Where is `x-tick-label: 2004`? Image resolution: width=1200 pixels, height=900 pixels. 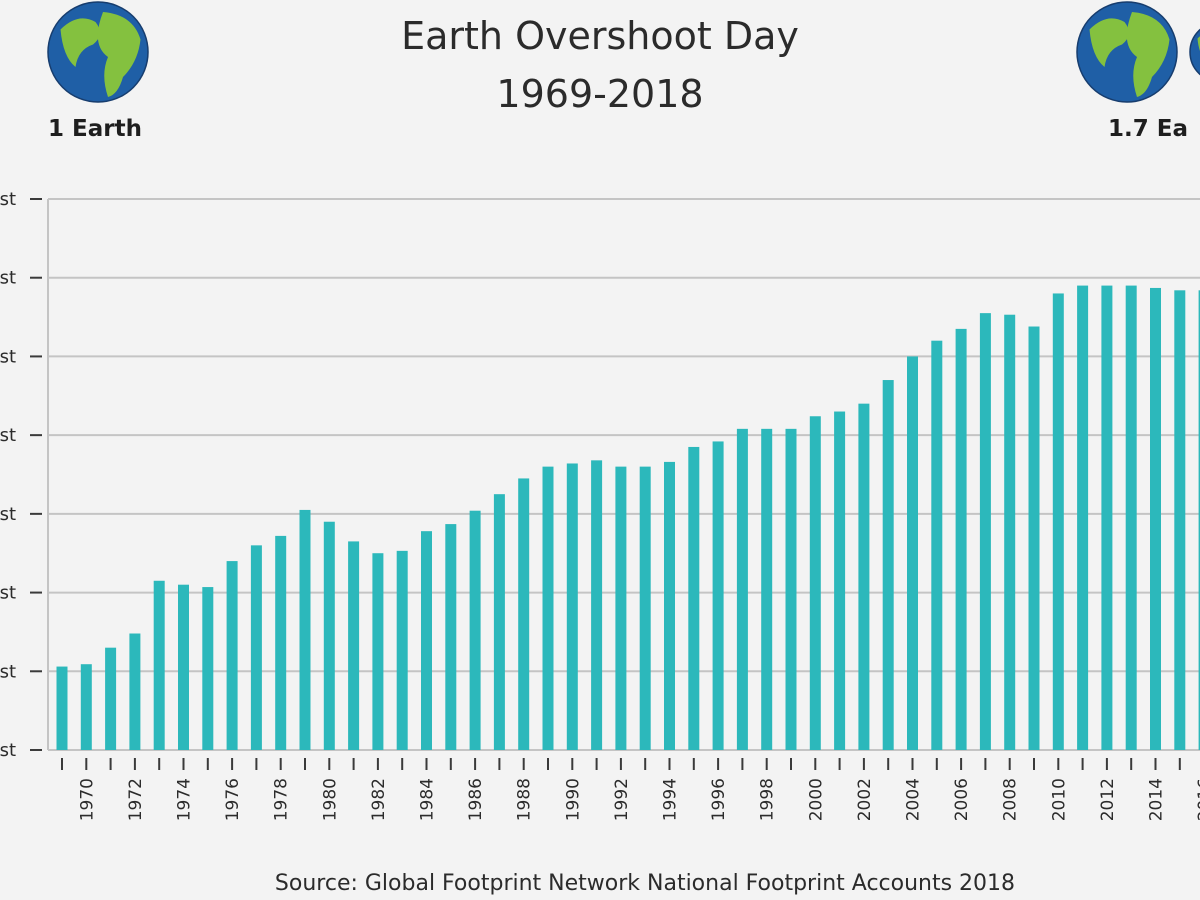 x-tick-label: 2004 is located at coordinates (914, 799).